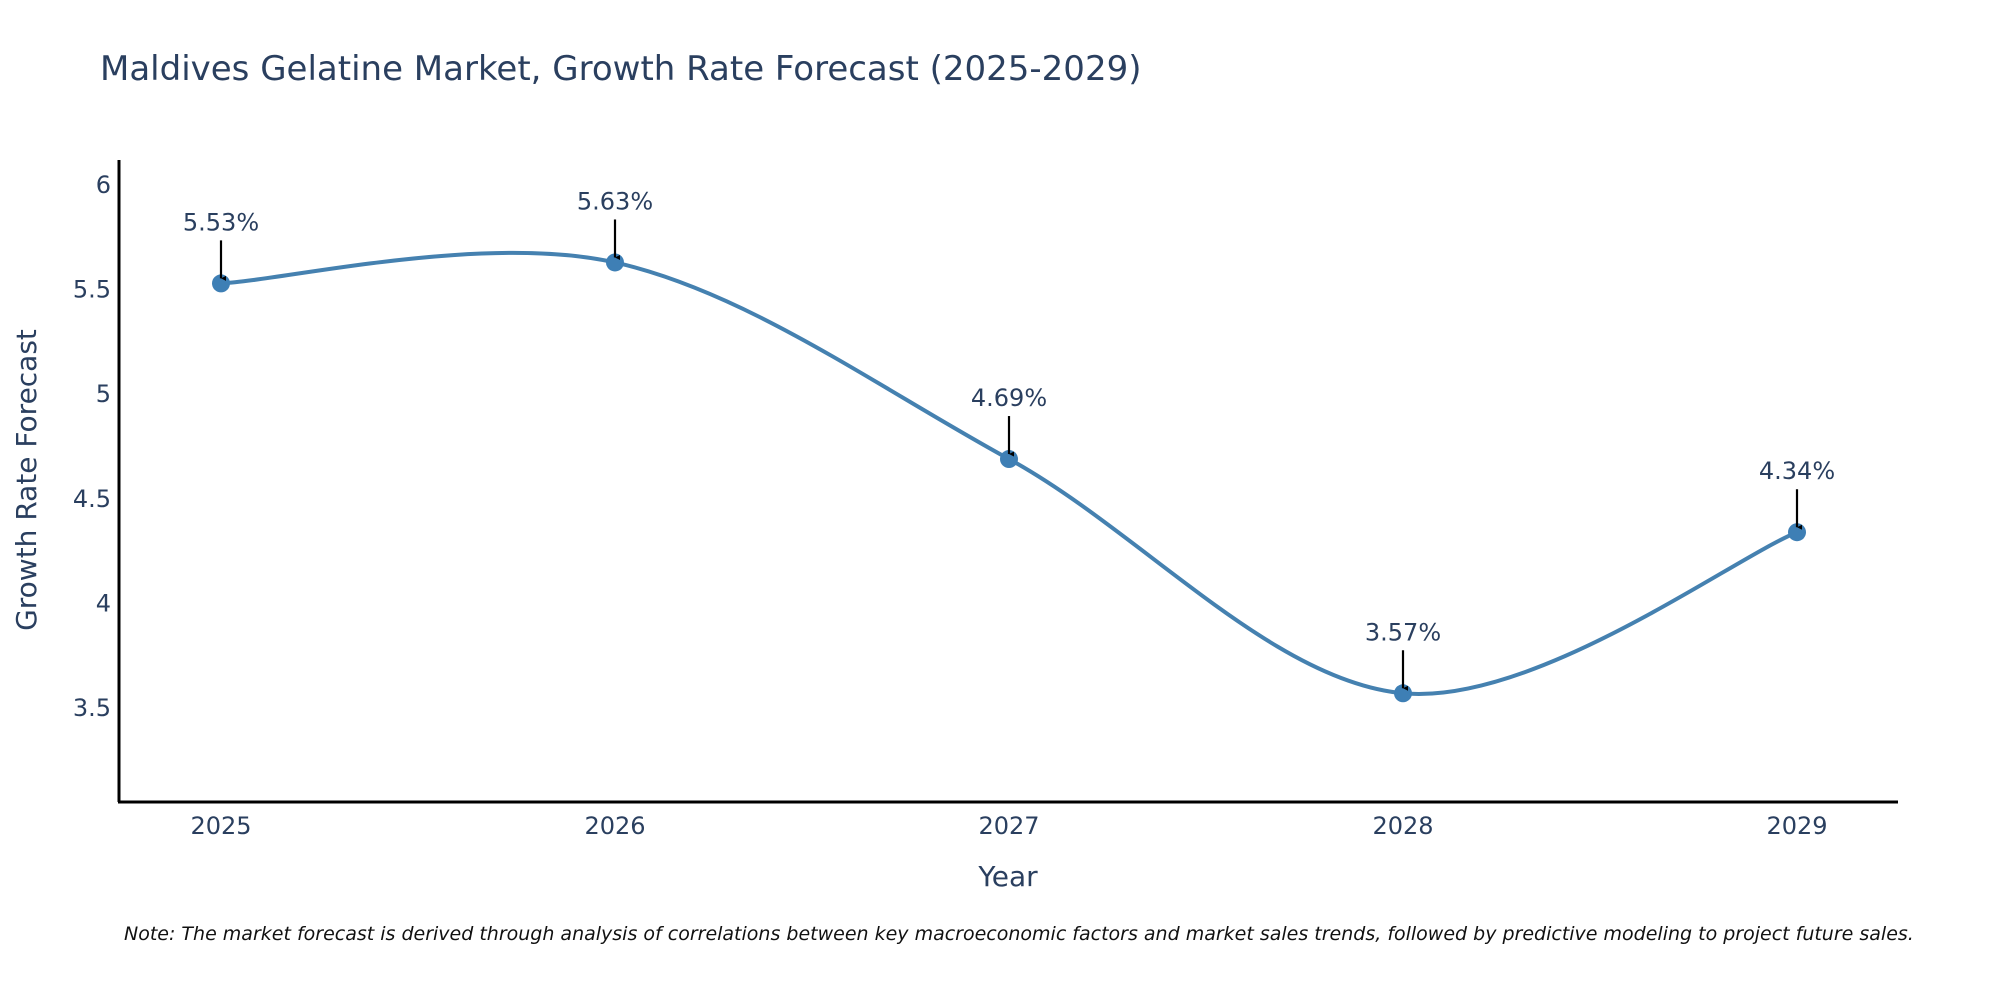 Image resolution: width=2000 pixels, height=1000 pixels. What do you see at coordinates (92, 290) in the screenshot?
I see `y-tick-label: 5.5` at bounding box center [92, 290].